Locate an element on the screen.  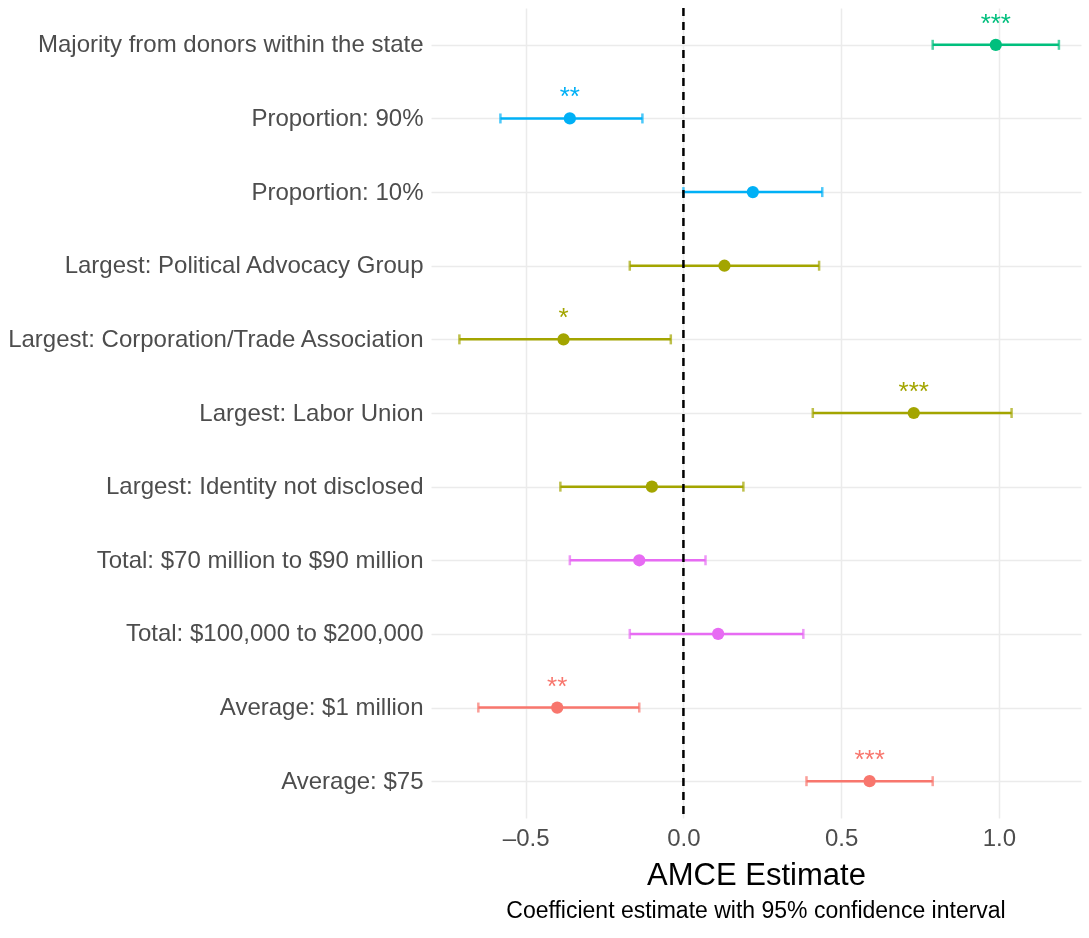
y-tick-label: Largest: Labor Union is located at coordinates (311, 412).